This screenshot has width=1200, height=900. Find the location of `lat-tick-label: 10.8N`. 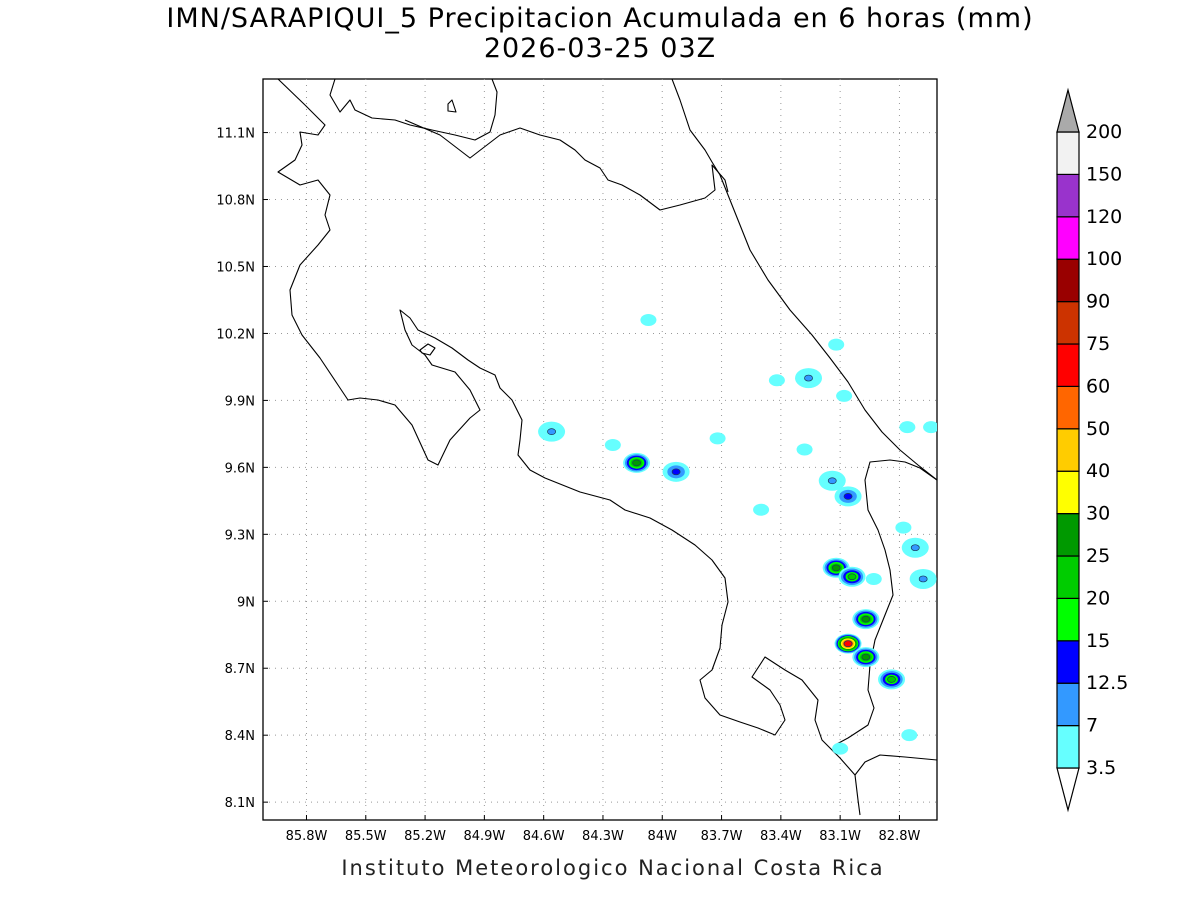

lat-tick-label: 10.8N is located at coordinates (235, 201).